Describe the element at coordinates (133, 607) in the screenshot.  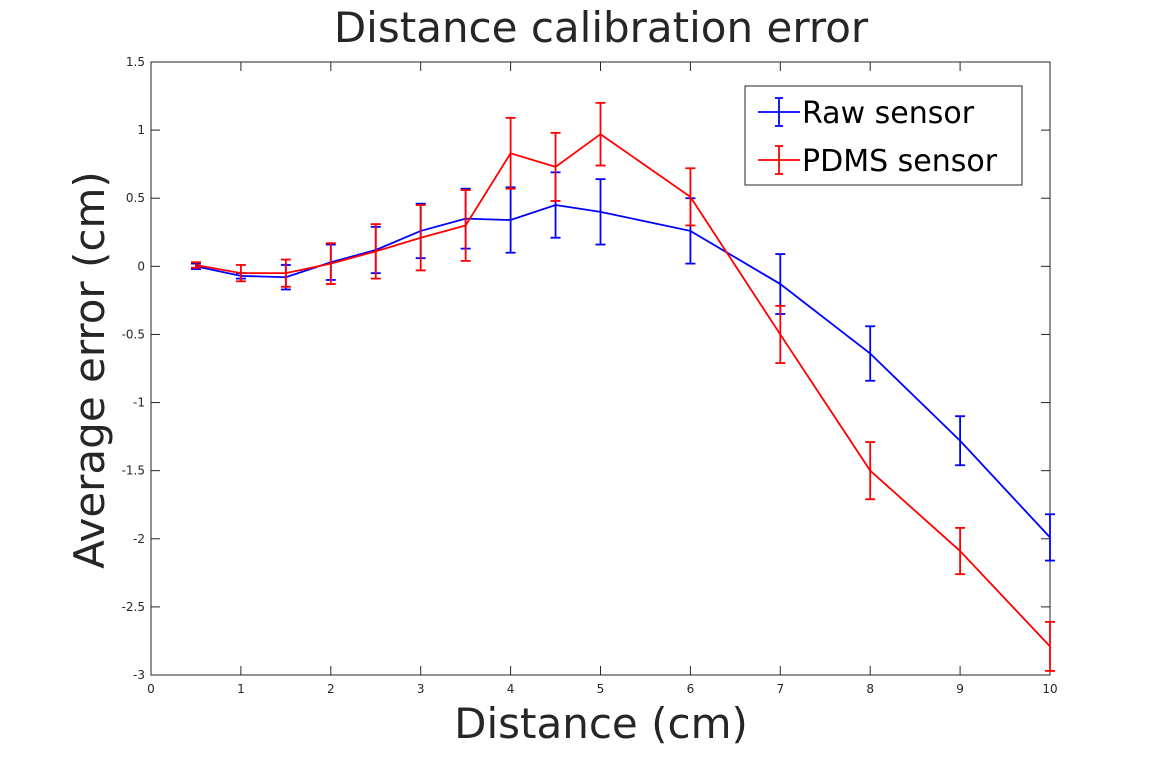
I see `y-tick-label: -2.5` at that location.